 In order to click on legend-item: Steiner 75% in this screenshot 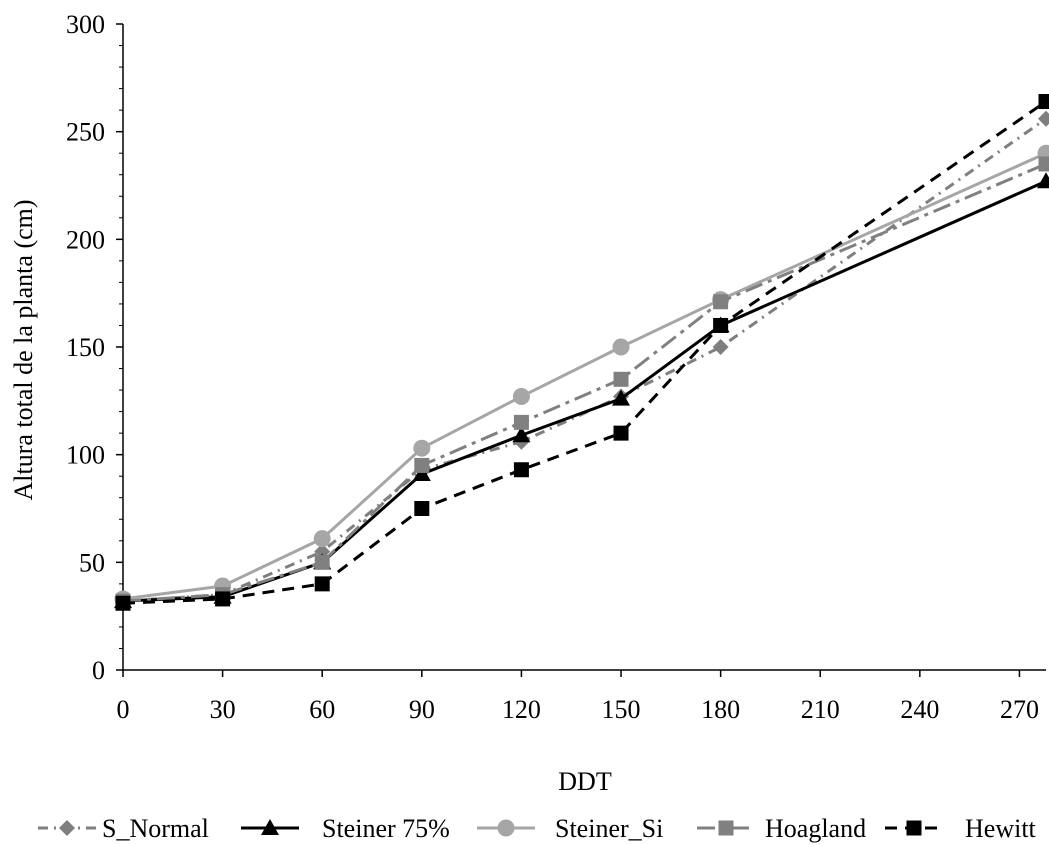, I will do `click(345, 828)`.